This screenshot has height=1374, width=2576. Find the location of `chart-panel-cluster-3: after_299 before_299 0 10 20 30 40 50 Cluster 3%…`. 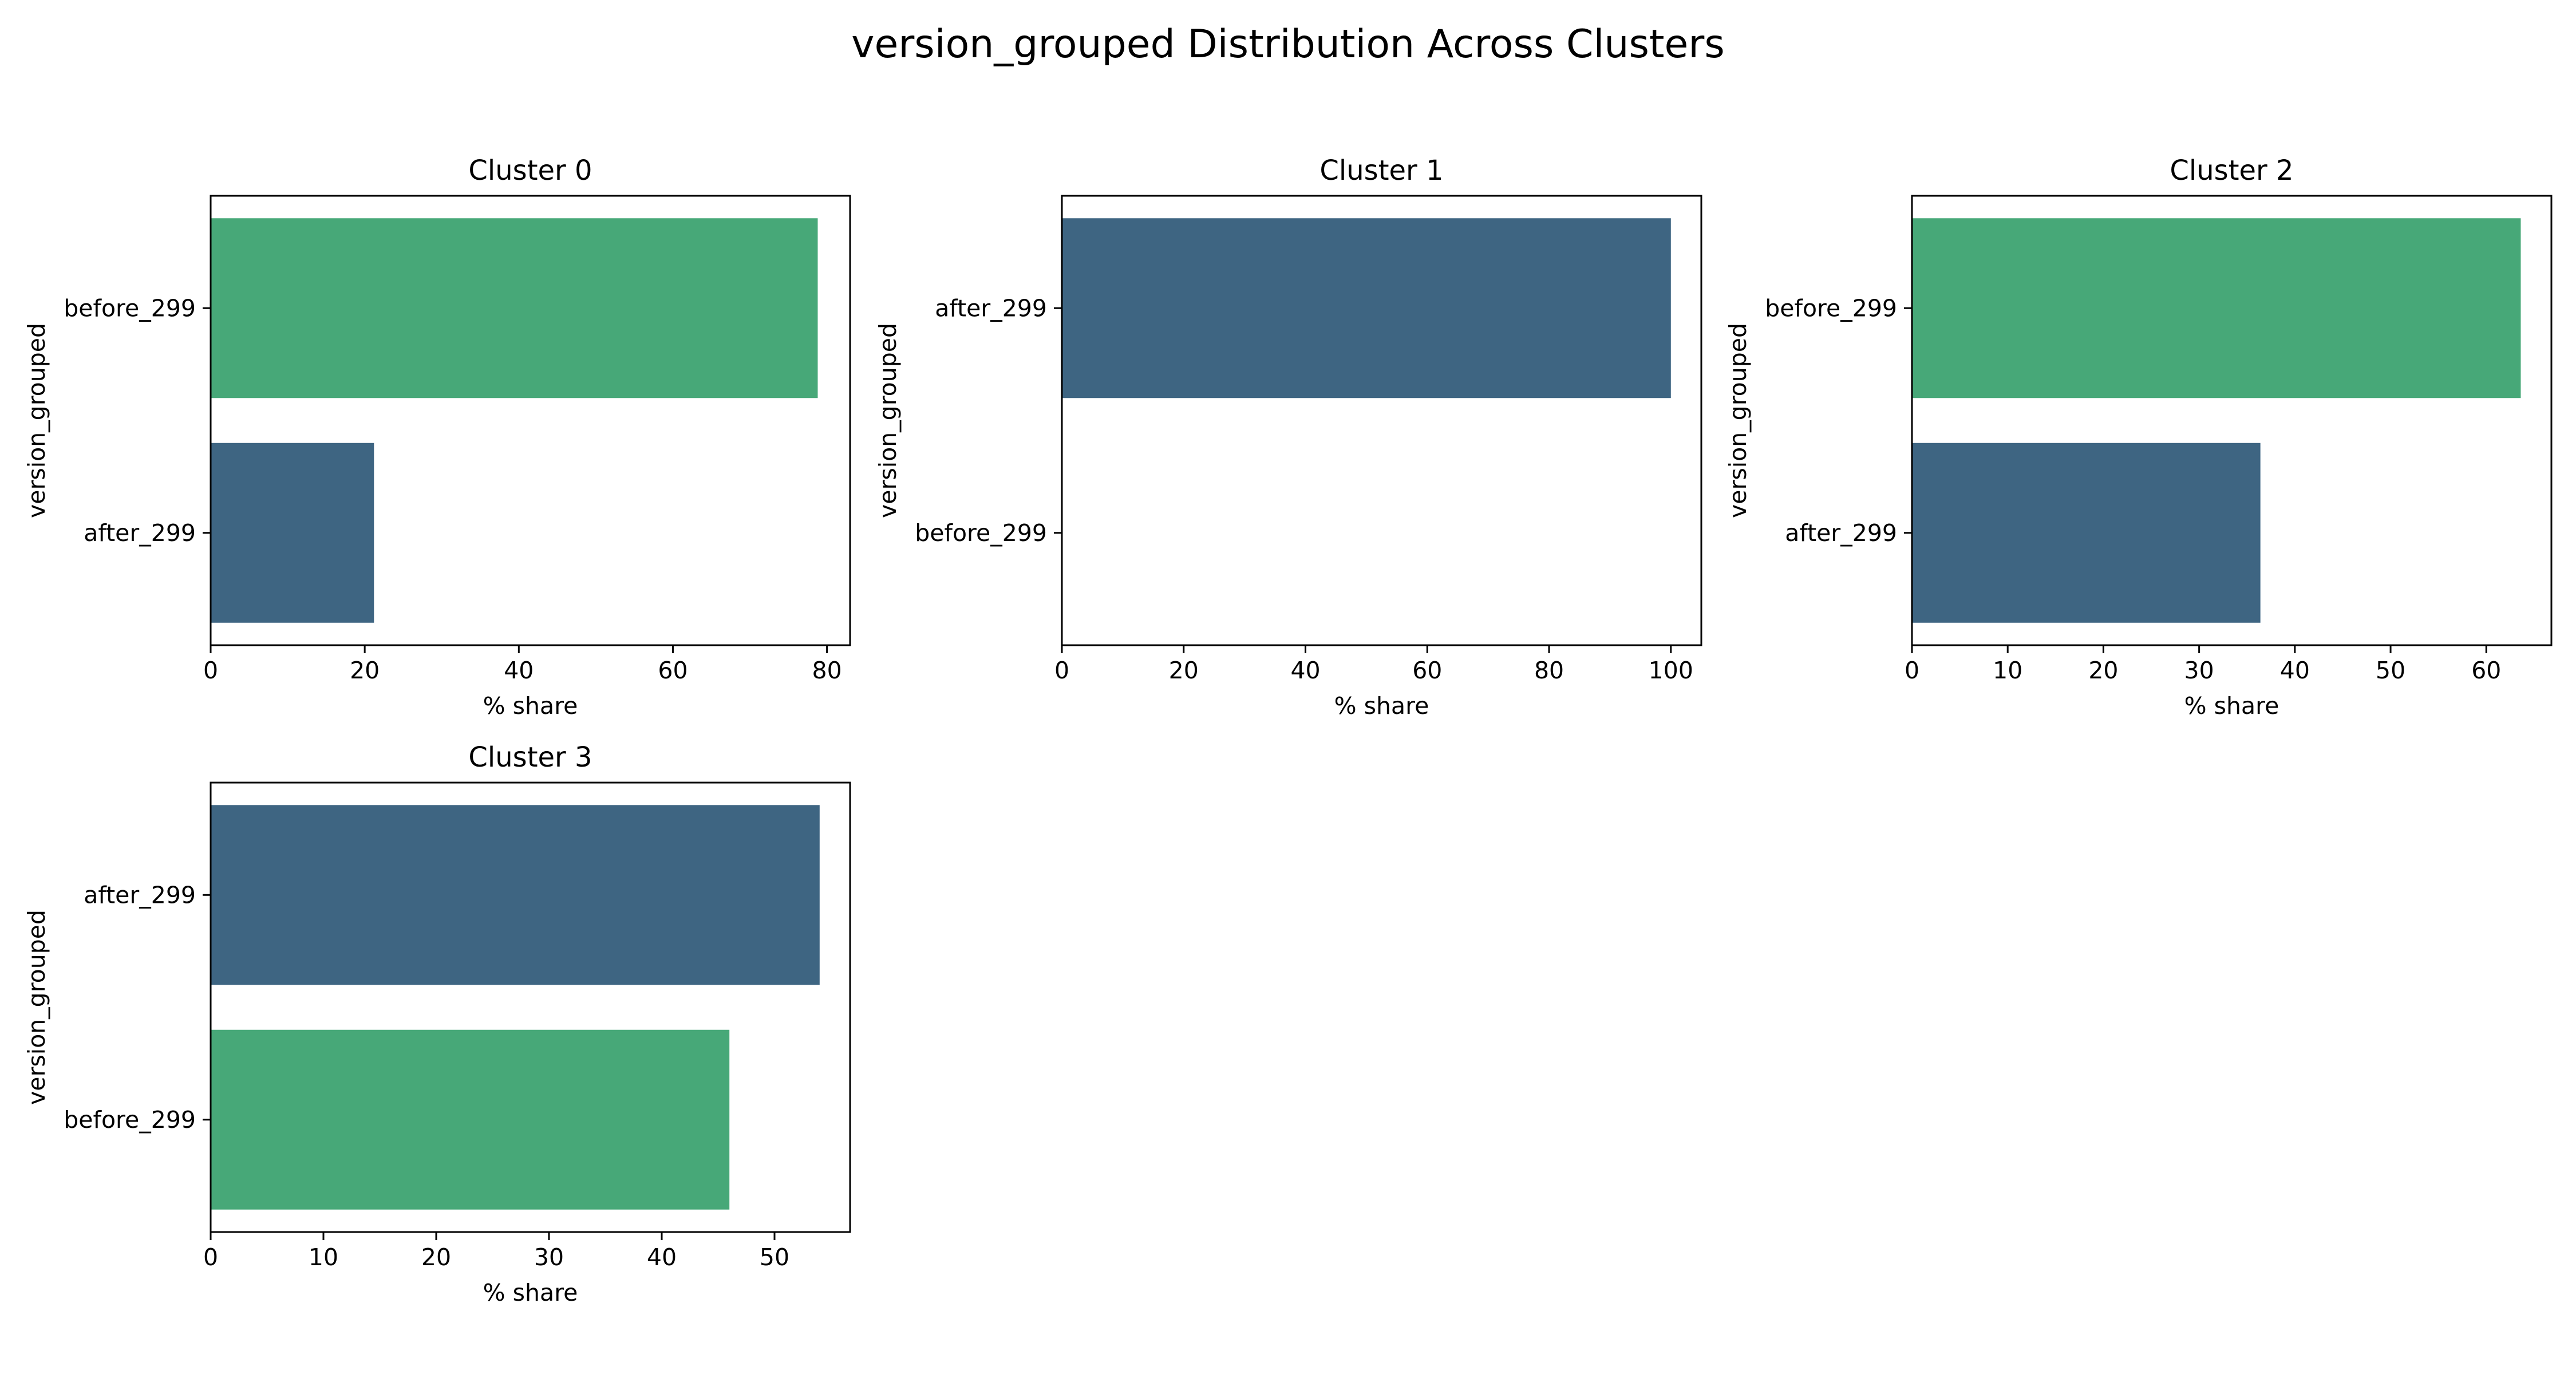

chart-panel-cluster-3: after_299 before_299 0 10 20 30 40 50 Cluster 3%… is located at coordinates (437, 1024).